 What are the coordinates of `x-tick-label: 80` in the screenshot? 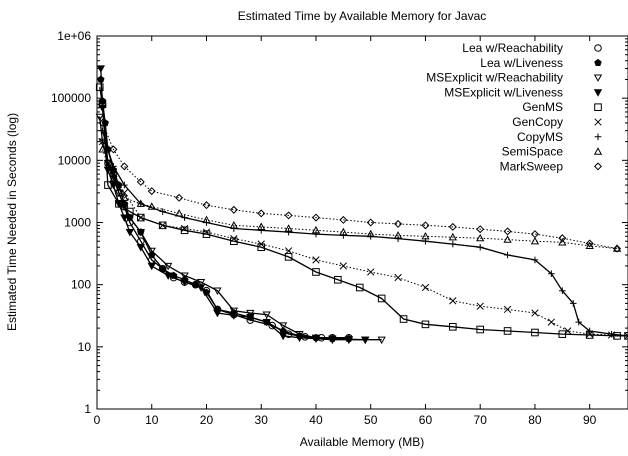 It's located at (535, 420).